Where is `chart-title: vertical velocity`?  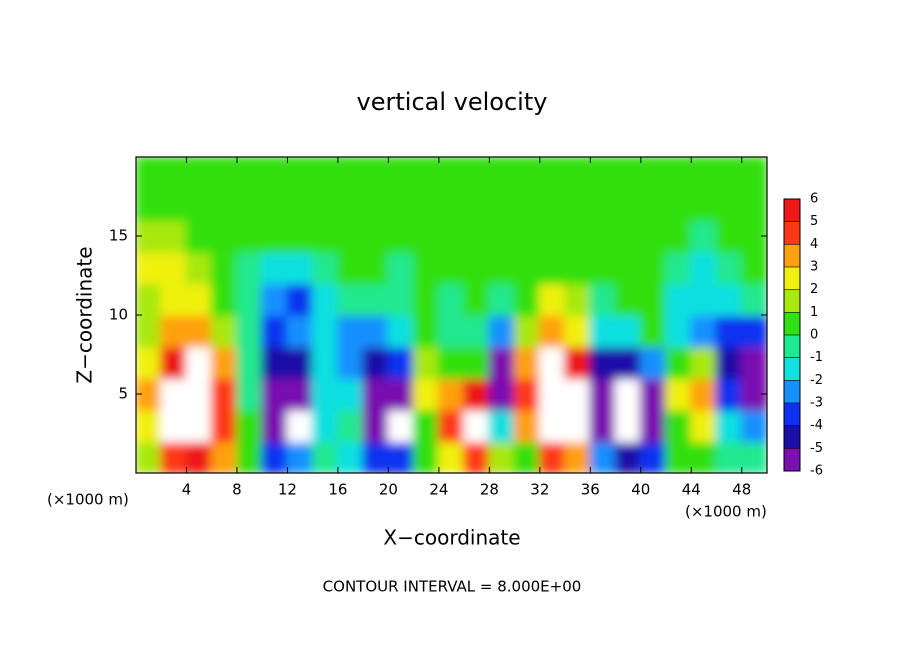 chart-title: vertical velocity is located at coordinates (452, 102).